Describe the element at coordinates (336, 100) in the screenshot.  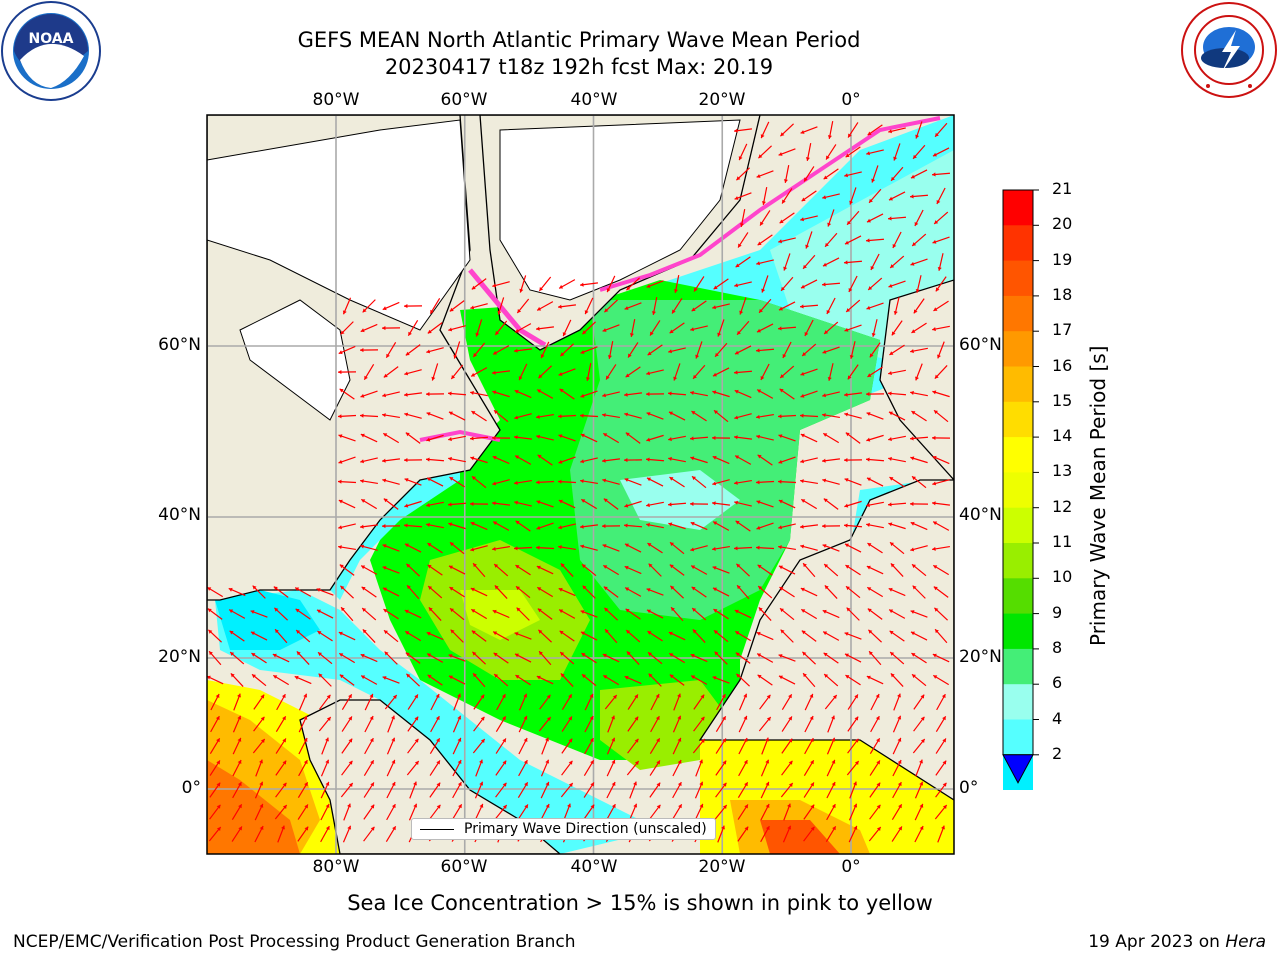
I see `lon-tick-top: 80°W` at that location.